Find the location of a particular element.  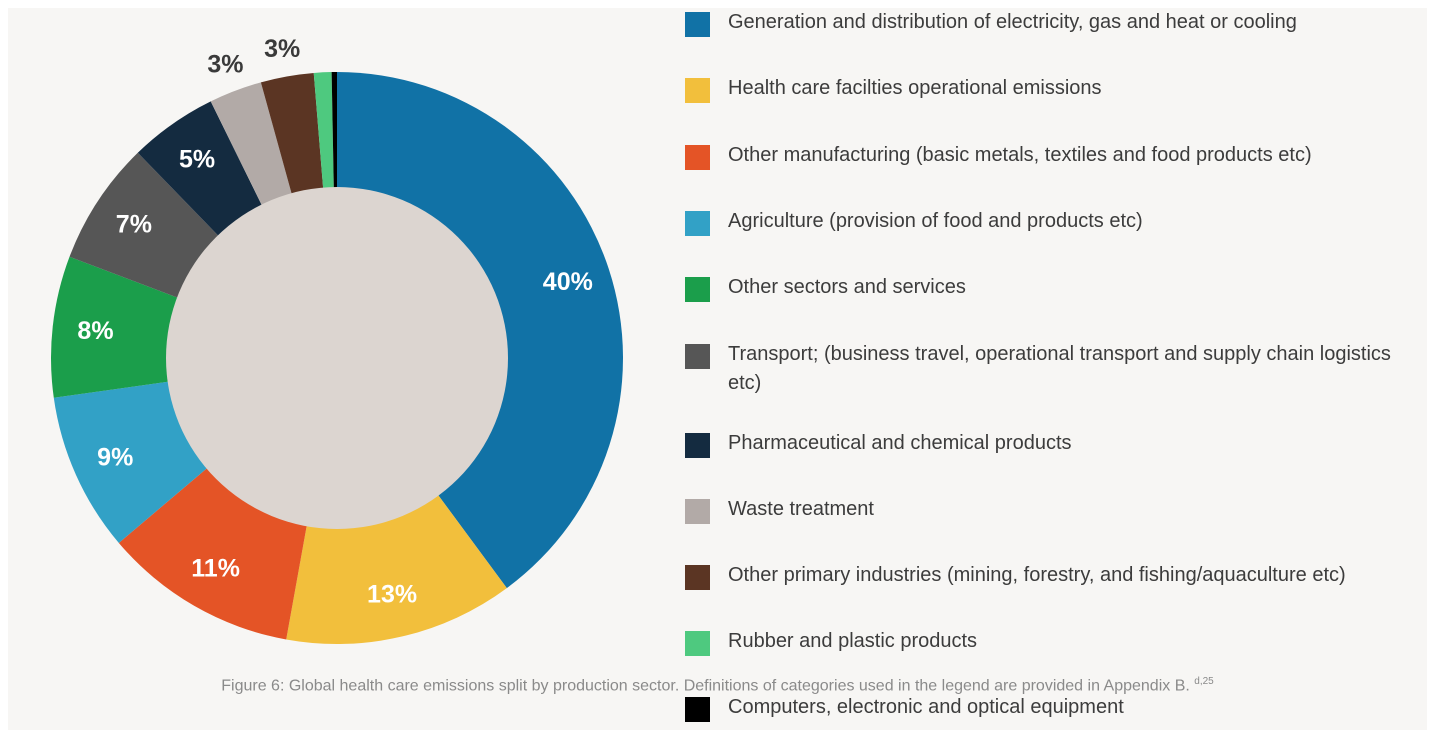

slice-label-generation-and-distribution-of-electrici: 40% is located at coordinates (568, 282).